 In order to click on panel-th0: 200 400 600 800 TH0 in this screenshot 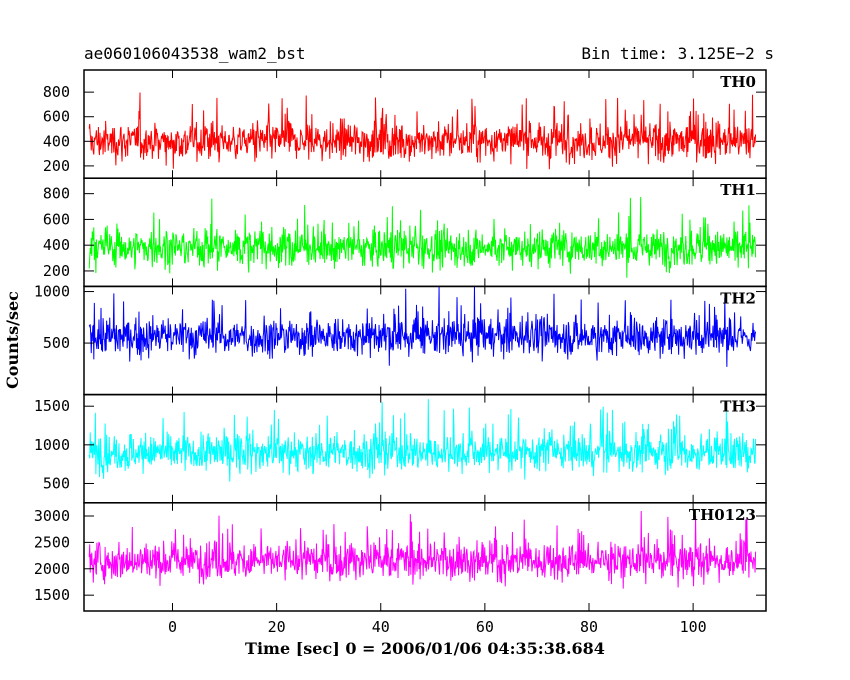, I will do `click(405, 124)`.